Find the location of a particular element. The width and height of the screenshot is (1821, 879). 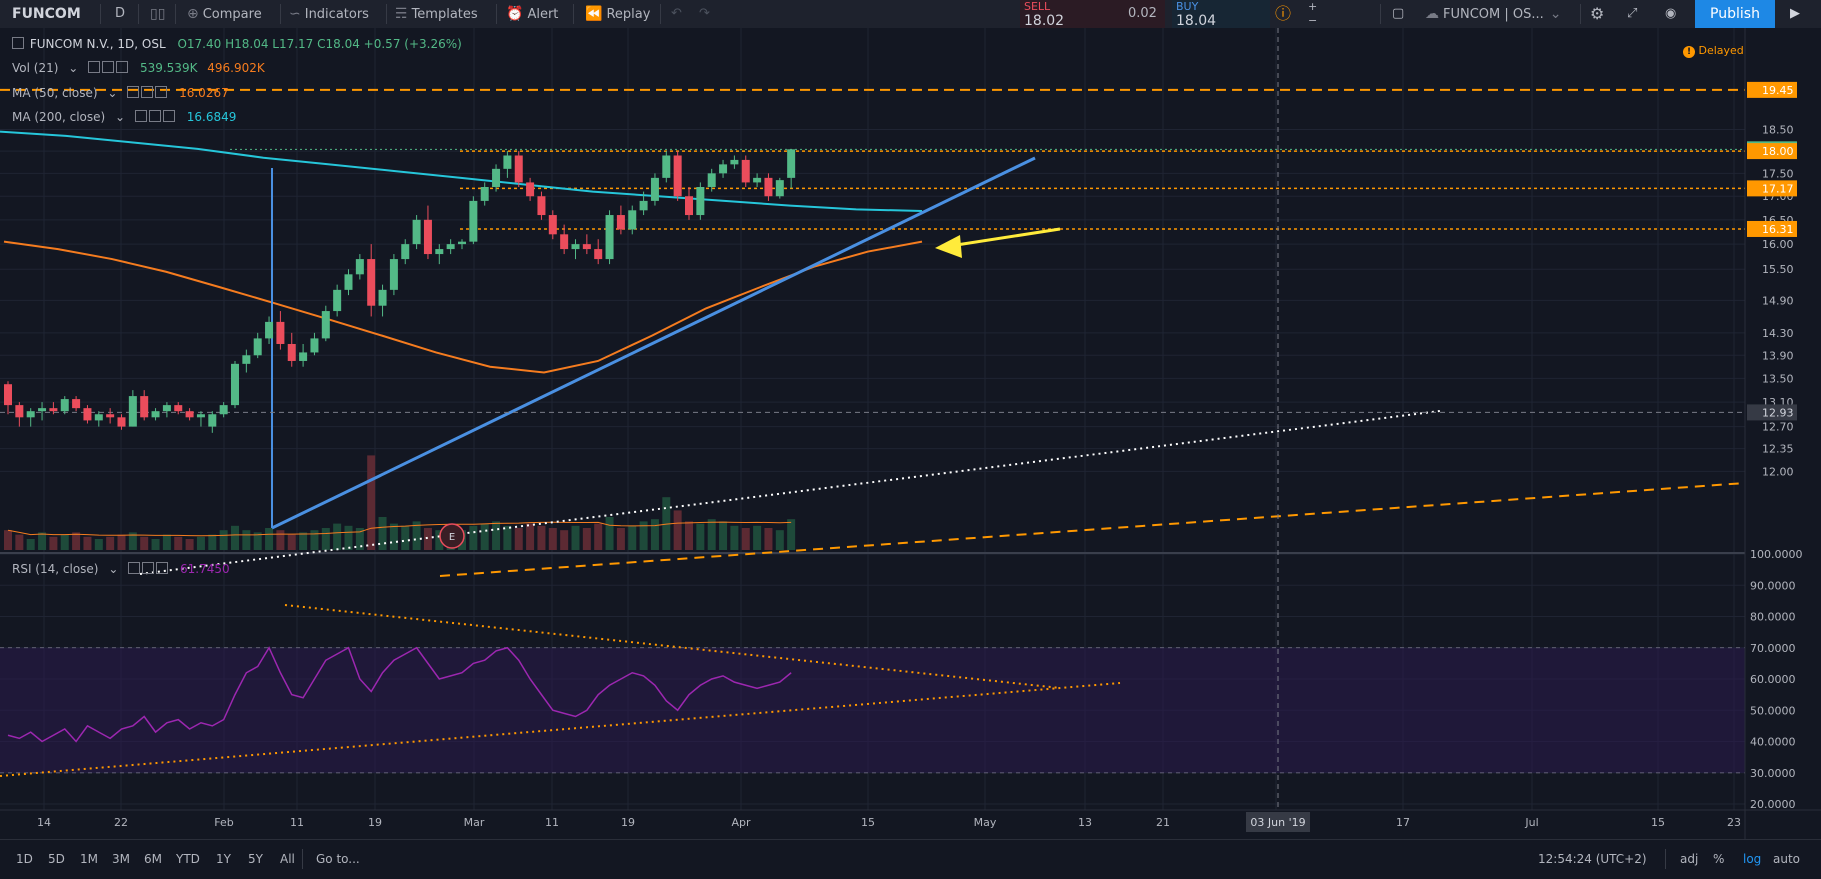

play-button: ▶ is located at coordinates (1795, 14).